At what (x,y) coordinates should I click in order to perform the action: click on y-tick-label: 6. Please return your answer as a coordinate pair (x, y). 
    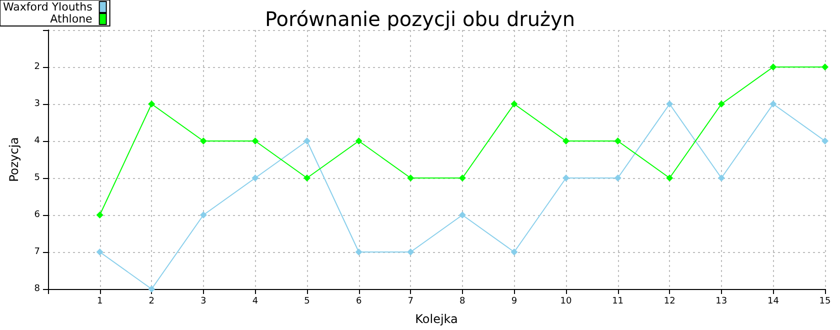
    Looking at the image, I should click on (37, 215).